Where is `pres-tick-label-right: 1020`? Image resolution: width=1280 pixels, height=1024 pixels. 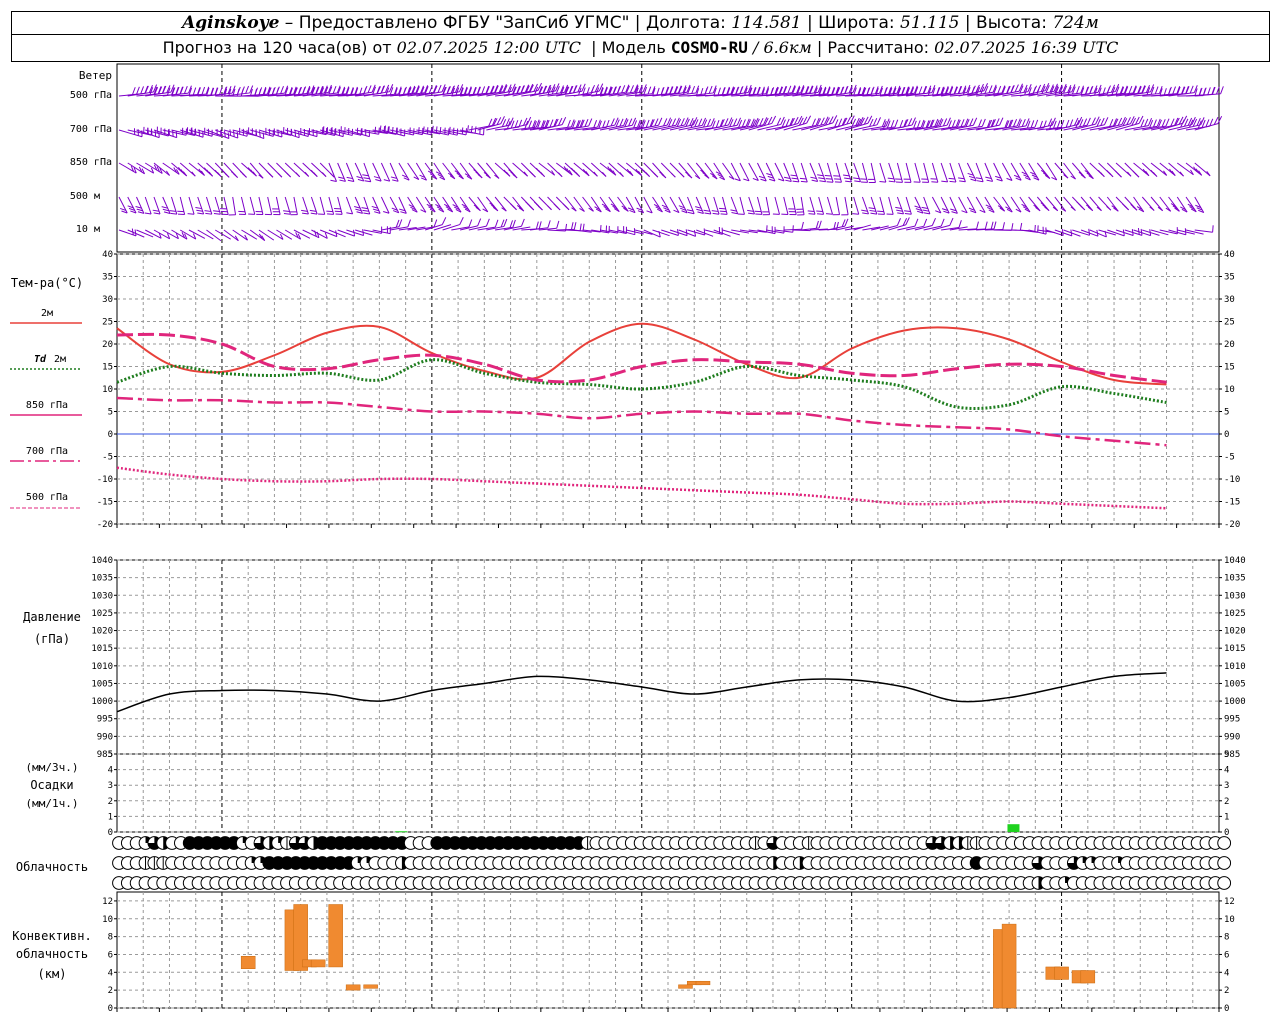 pres-tick-label-right: 1020 is located at coordinates (1235, 632).